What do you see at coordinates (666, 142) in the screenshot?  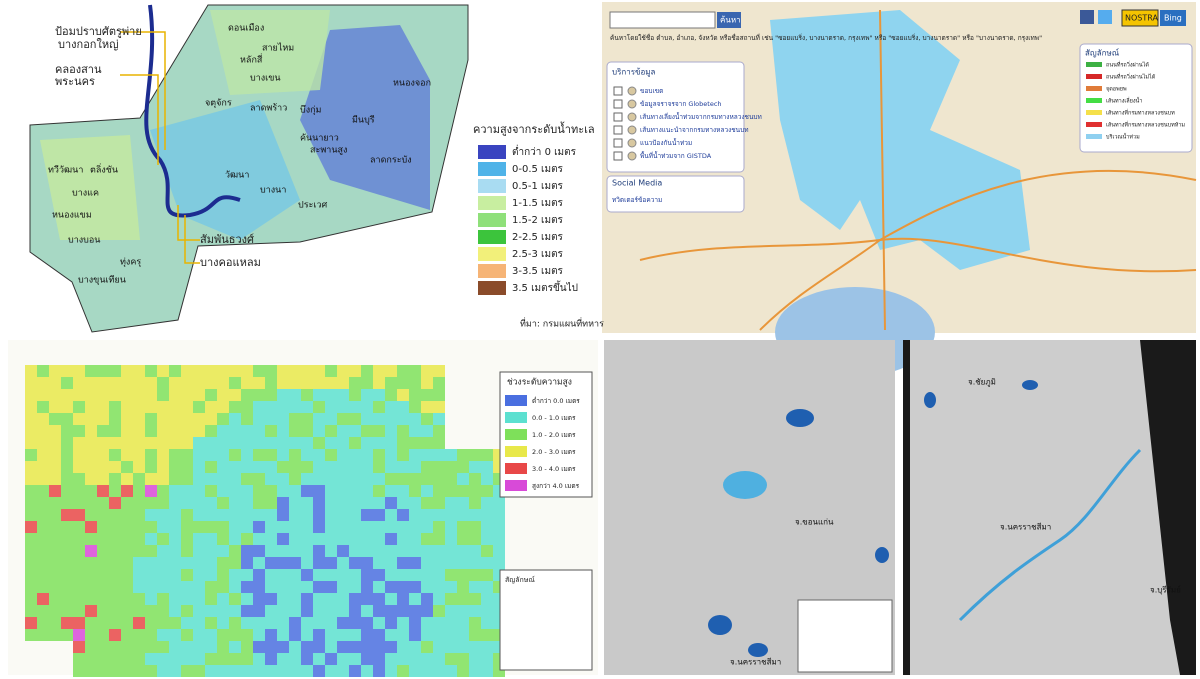 I see `layer-label: แนวป้องกันน้ำท่วม` at bounding box center [666, 142].